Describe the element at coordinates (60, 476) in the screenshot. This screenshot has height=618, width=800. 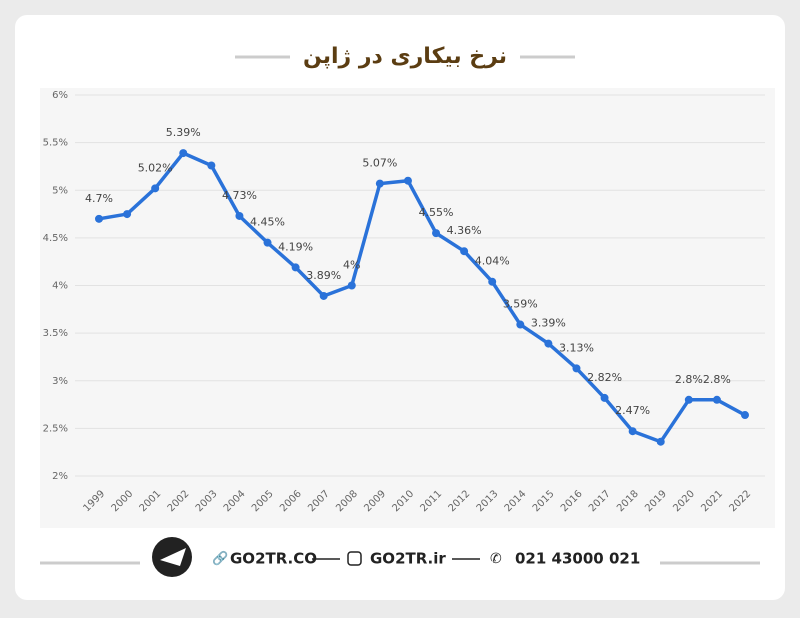
I see `y-tick-label: 2%` at that location.